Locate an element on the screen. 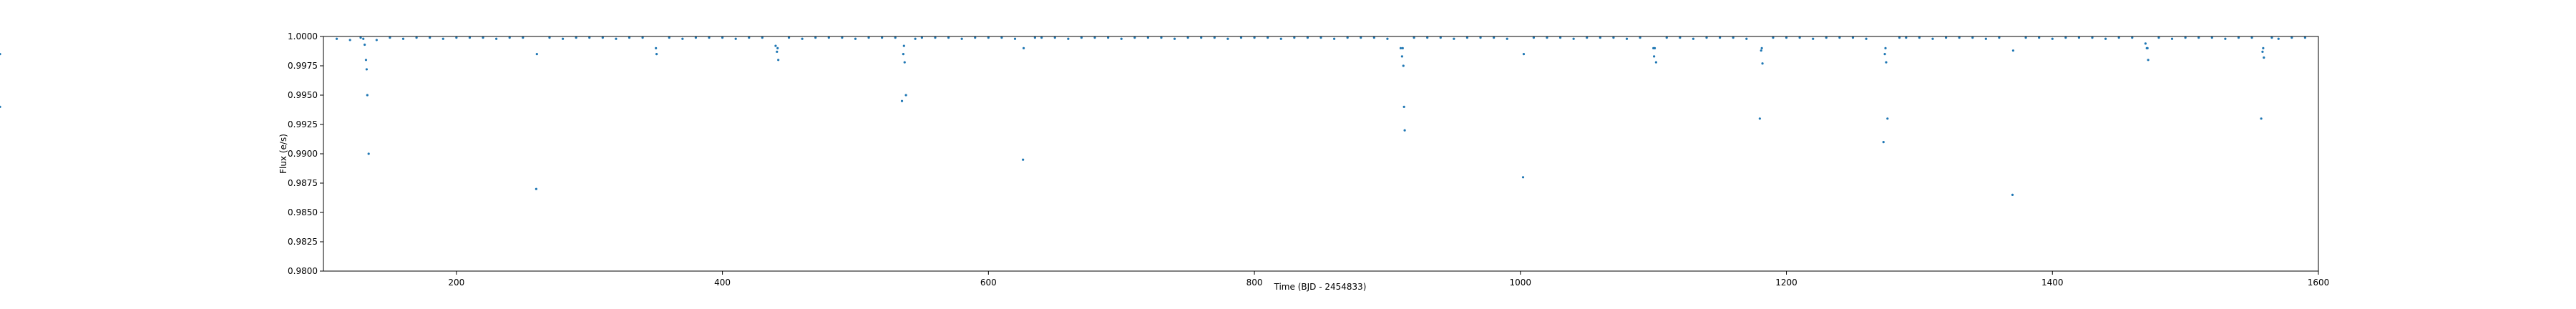 This screenshot has width=2576, height=309. x-tick-label: 400 is located at coordinates (722, 283).